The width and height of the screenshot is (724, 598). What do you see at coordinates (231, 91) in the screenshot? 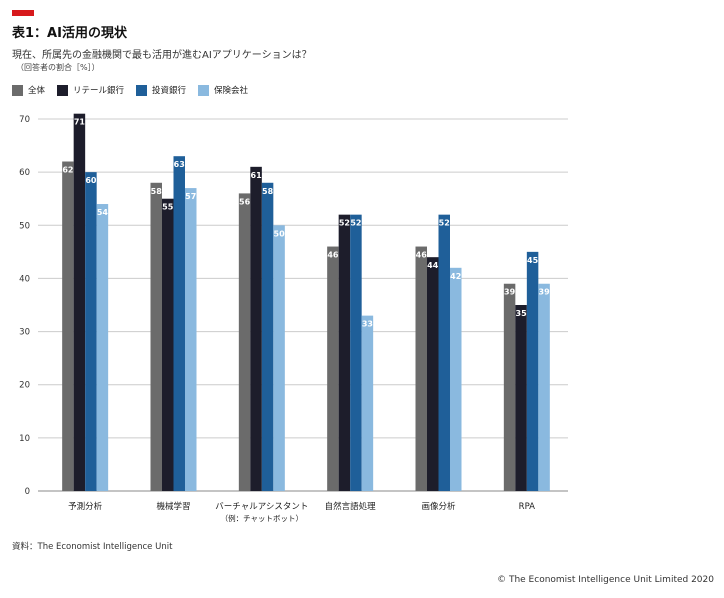
I see `legend-label-insurance: 保険会社` at bounding box center [231, 91].